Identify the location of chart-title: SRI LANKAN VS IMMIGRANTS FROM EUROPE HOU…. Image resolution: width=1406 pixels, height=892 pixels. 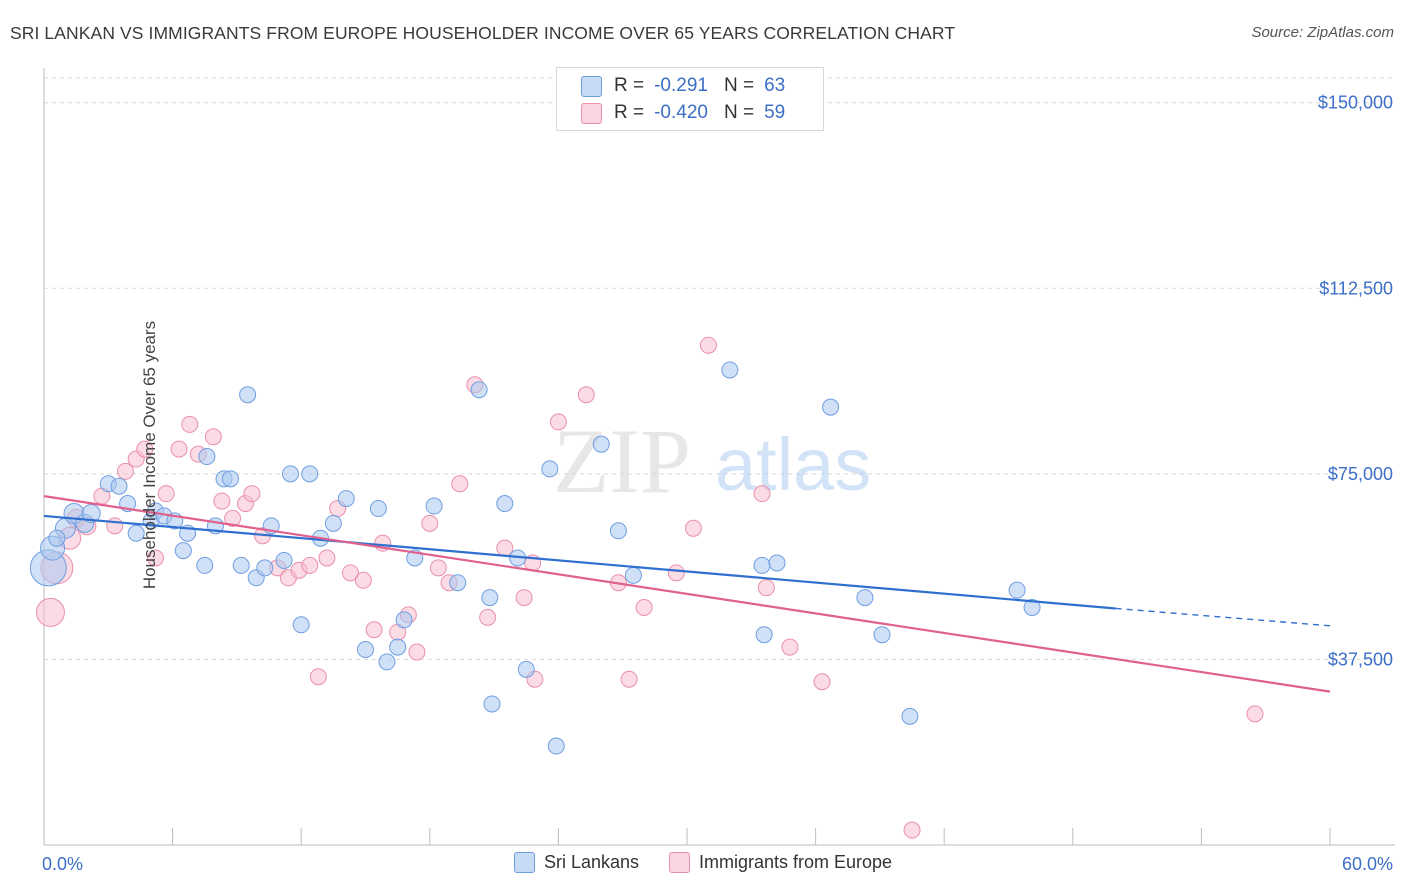
(483, 33).